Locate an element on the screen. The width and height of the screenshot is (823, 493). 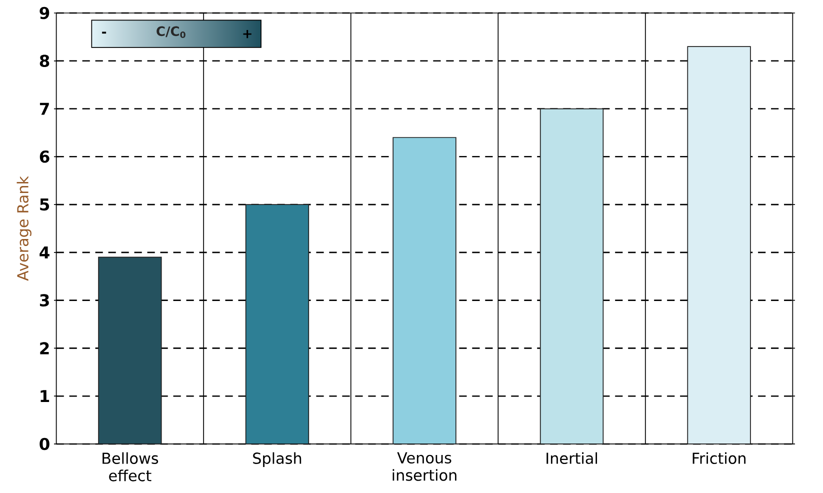
x-tick-label: Inertial is located at coordinates (571, 458).